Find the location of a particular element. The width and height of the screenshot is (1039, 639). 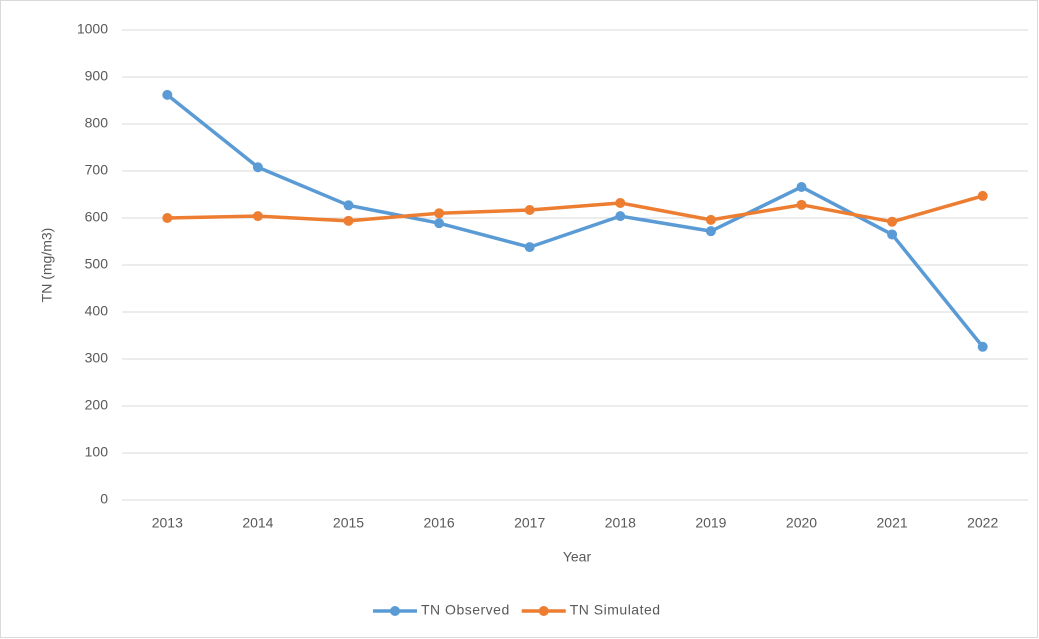

x-tick-label: 2022 is located at coordinates (982, 523).